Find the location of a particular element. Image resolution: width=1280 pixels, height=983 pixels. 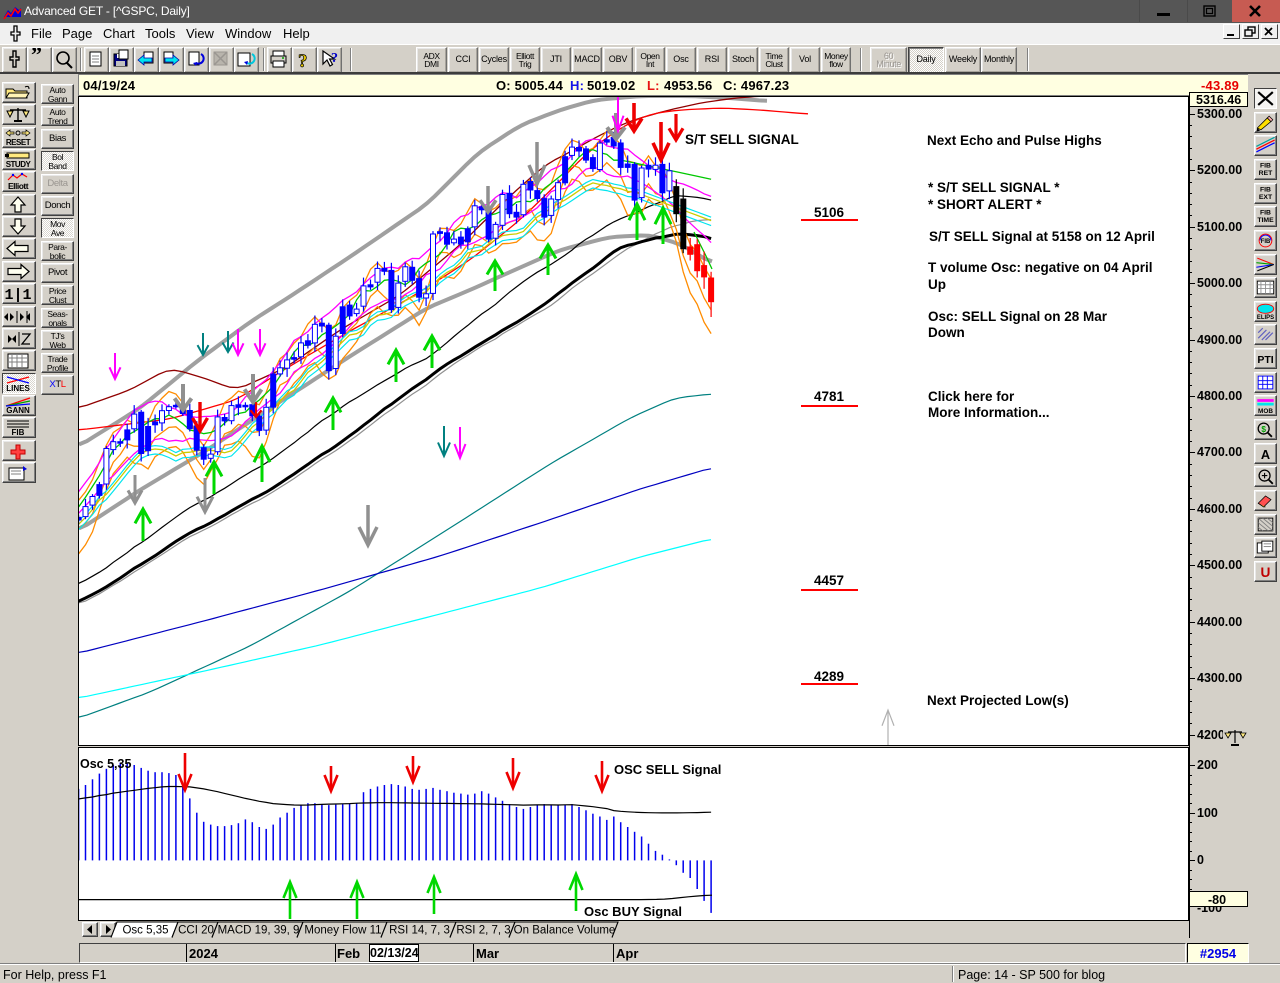

svg-text: Down is located at coordinates (946, 332).